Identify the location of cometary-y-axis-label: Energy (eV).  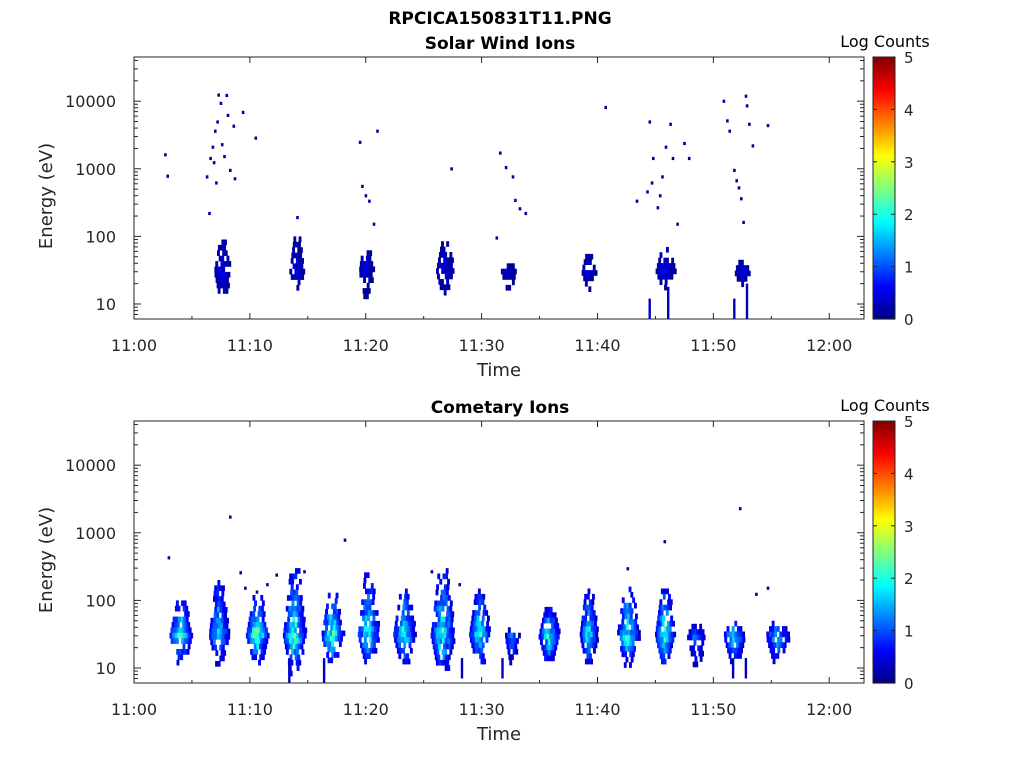
(46, 560).